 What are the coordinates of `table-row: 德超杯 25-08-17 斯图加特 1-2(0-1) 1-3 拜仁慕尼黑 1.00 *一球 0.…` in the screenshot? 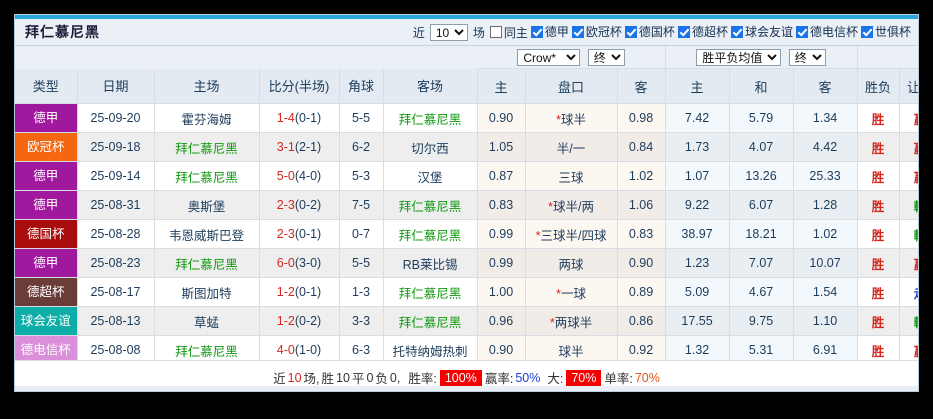 It's located at (466, 292).